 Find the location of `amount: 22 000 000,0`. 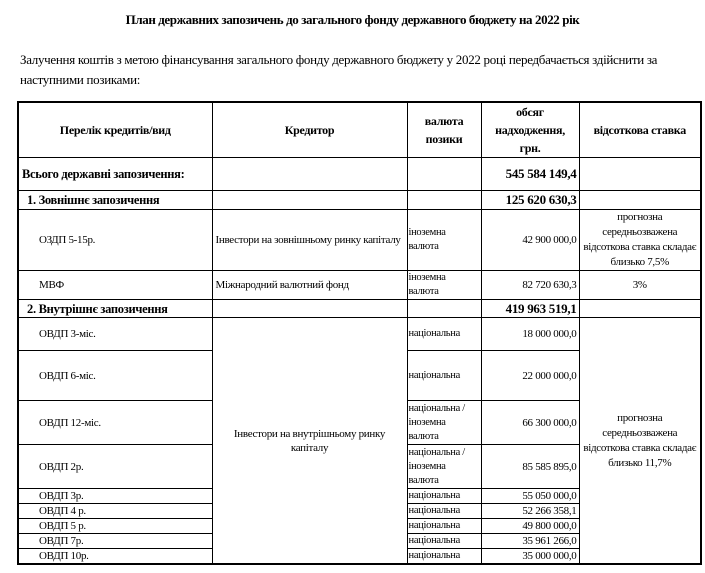

amount: 22 000 000,0 is located at coordinates (530, 375).